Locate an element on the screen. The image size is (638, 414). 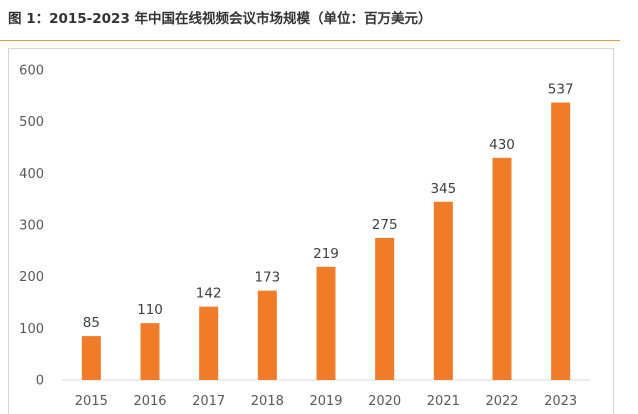
data-label-2019: 219 is located at coordinates (326, 254).